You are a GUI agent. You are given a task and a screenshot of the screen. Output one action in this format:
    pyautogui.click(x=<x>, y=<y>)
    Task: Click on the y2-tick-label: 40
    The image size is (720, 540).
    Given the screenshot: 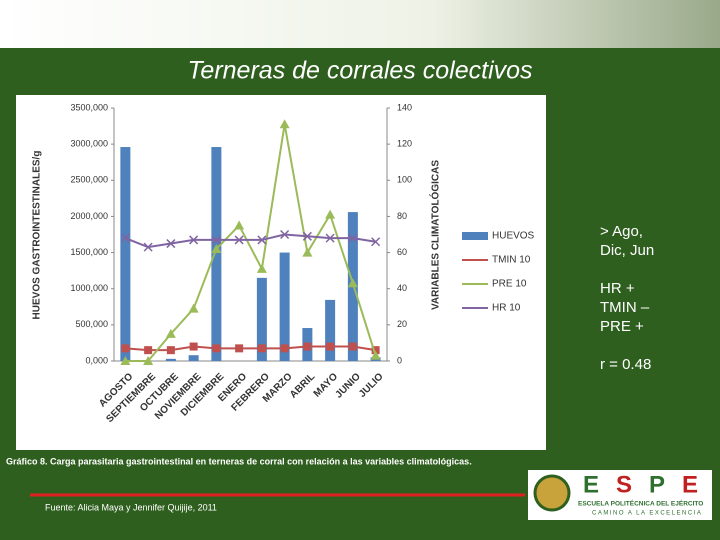 What is the action you would take?
    pyautogui.click(x=402, y=288)
    